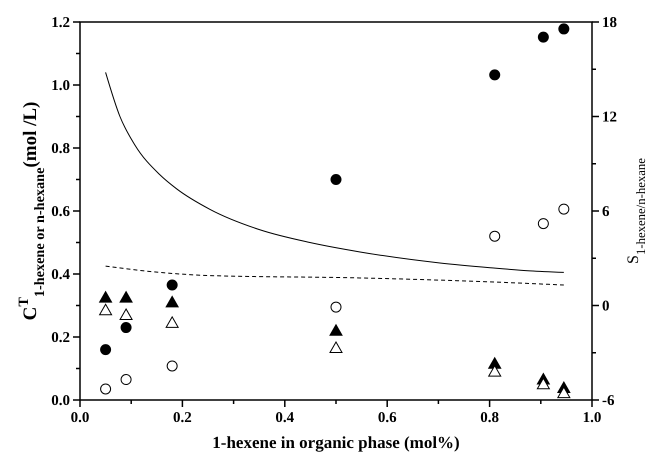 Image resolution: width=649 pixels, height=460 pixels. What do you see at coordinates (606, 212) in the screenshot?
I see `y2-tick-label: 6` at bounding box center [606, 212].